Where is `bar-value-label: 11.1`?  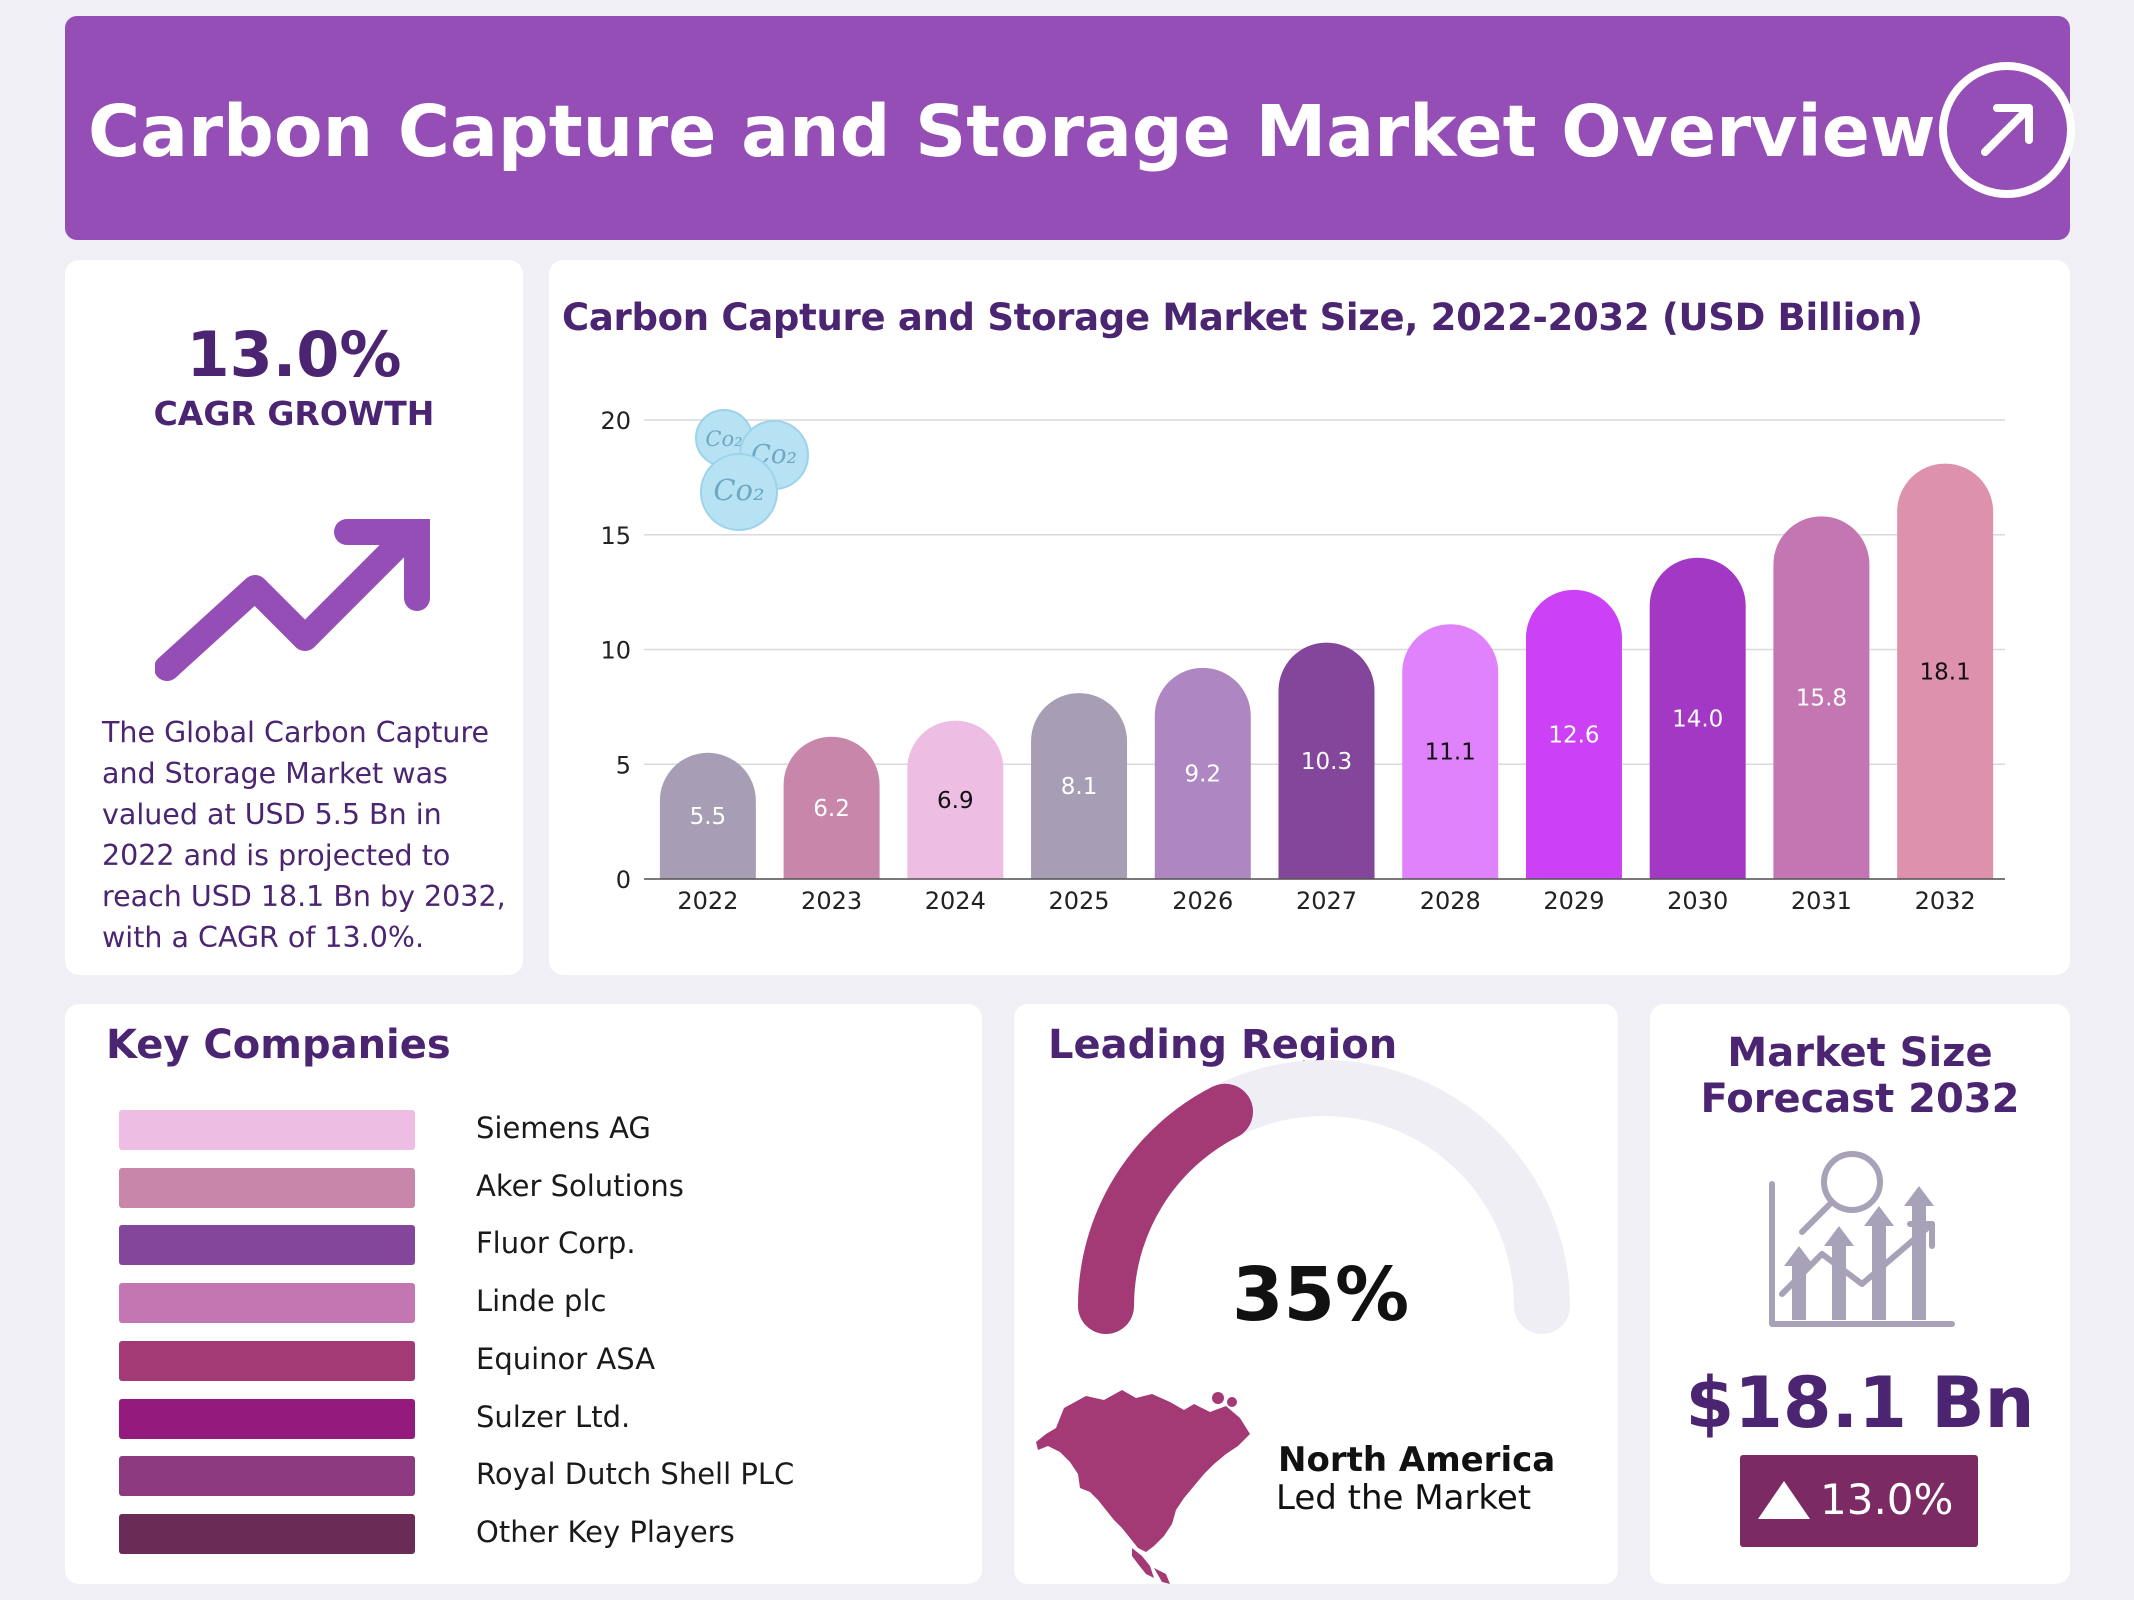
bar-value-label: 11.1 is located at coordinates (1450, 753).